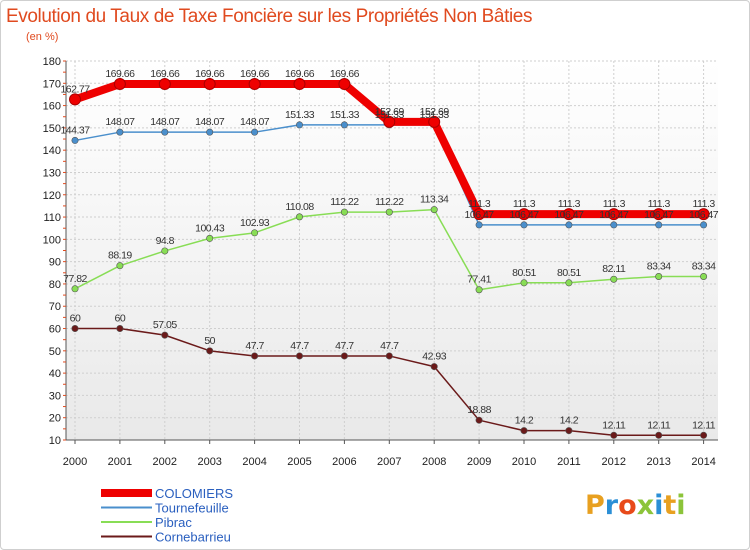 The height and width of the screenshot is (550, 750). I want to click on x-tick-label: 2010, so click(524, 462).